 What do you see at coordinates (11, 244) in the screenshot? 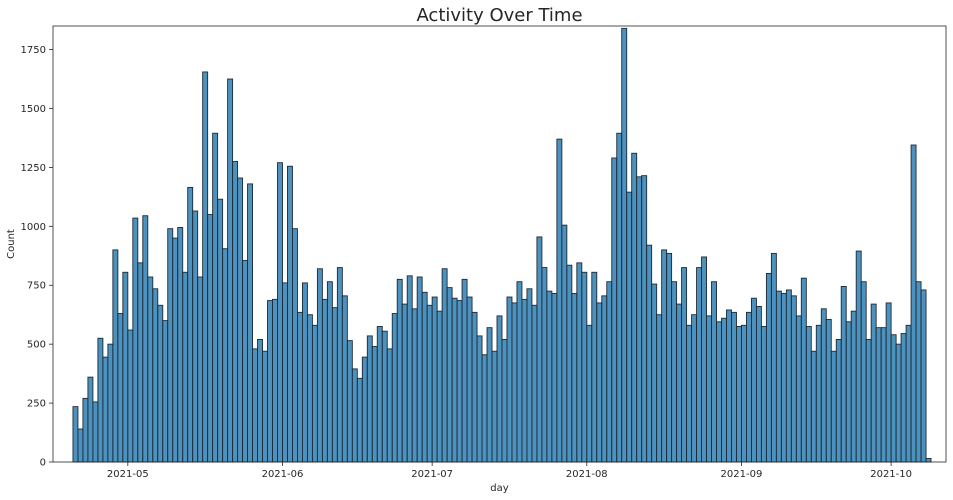
I see `y-axis-label: Count` at bounding box center [11, 244].